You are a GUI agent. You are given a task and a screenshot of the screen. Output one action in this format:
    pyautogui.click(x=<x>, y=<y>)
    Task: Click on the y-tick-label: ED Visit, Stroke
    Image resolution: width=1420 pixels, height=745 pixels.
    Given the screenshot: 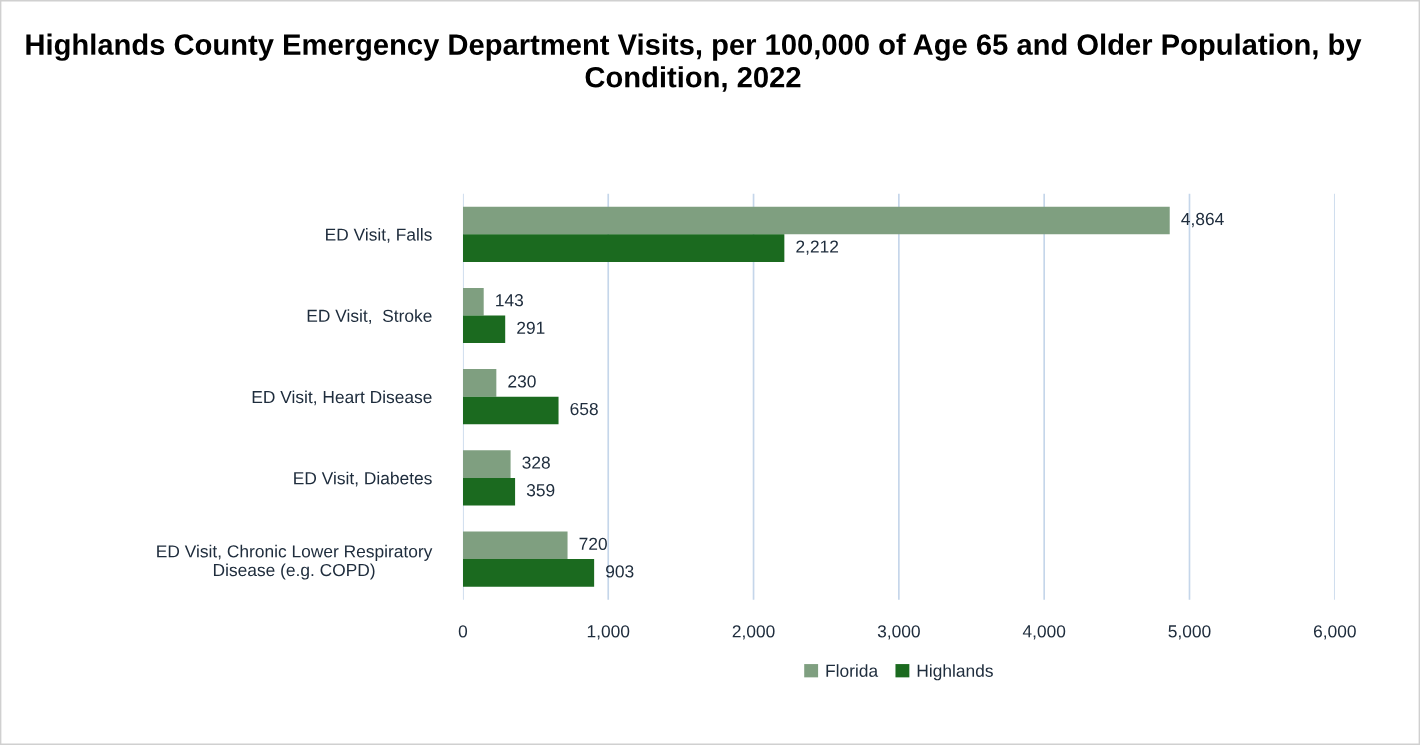 What is the action you would take?
    pyautogui.click(x=369, y=317)
    